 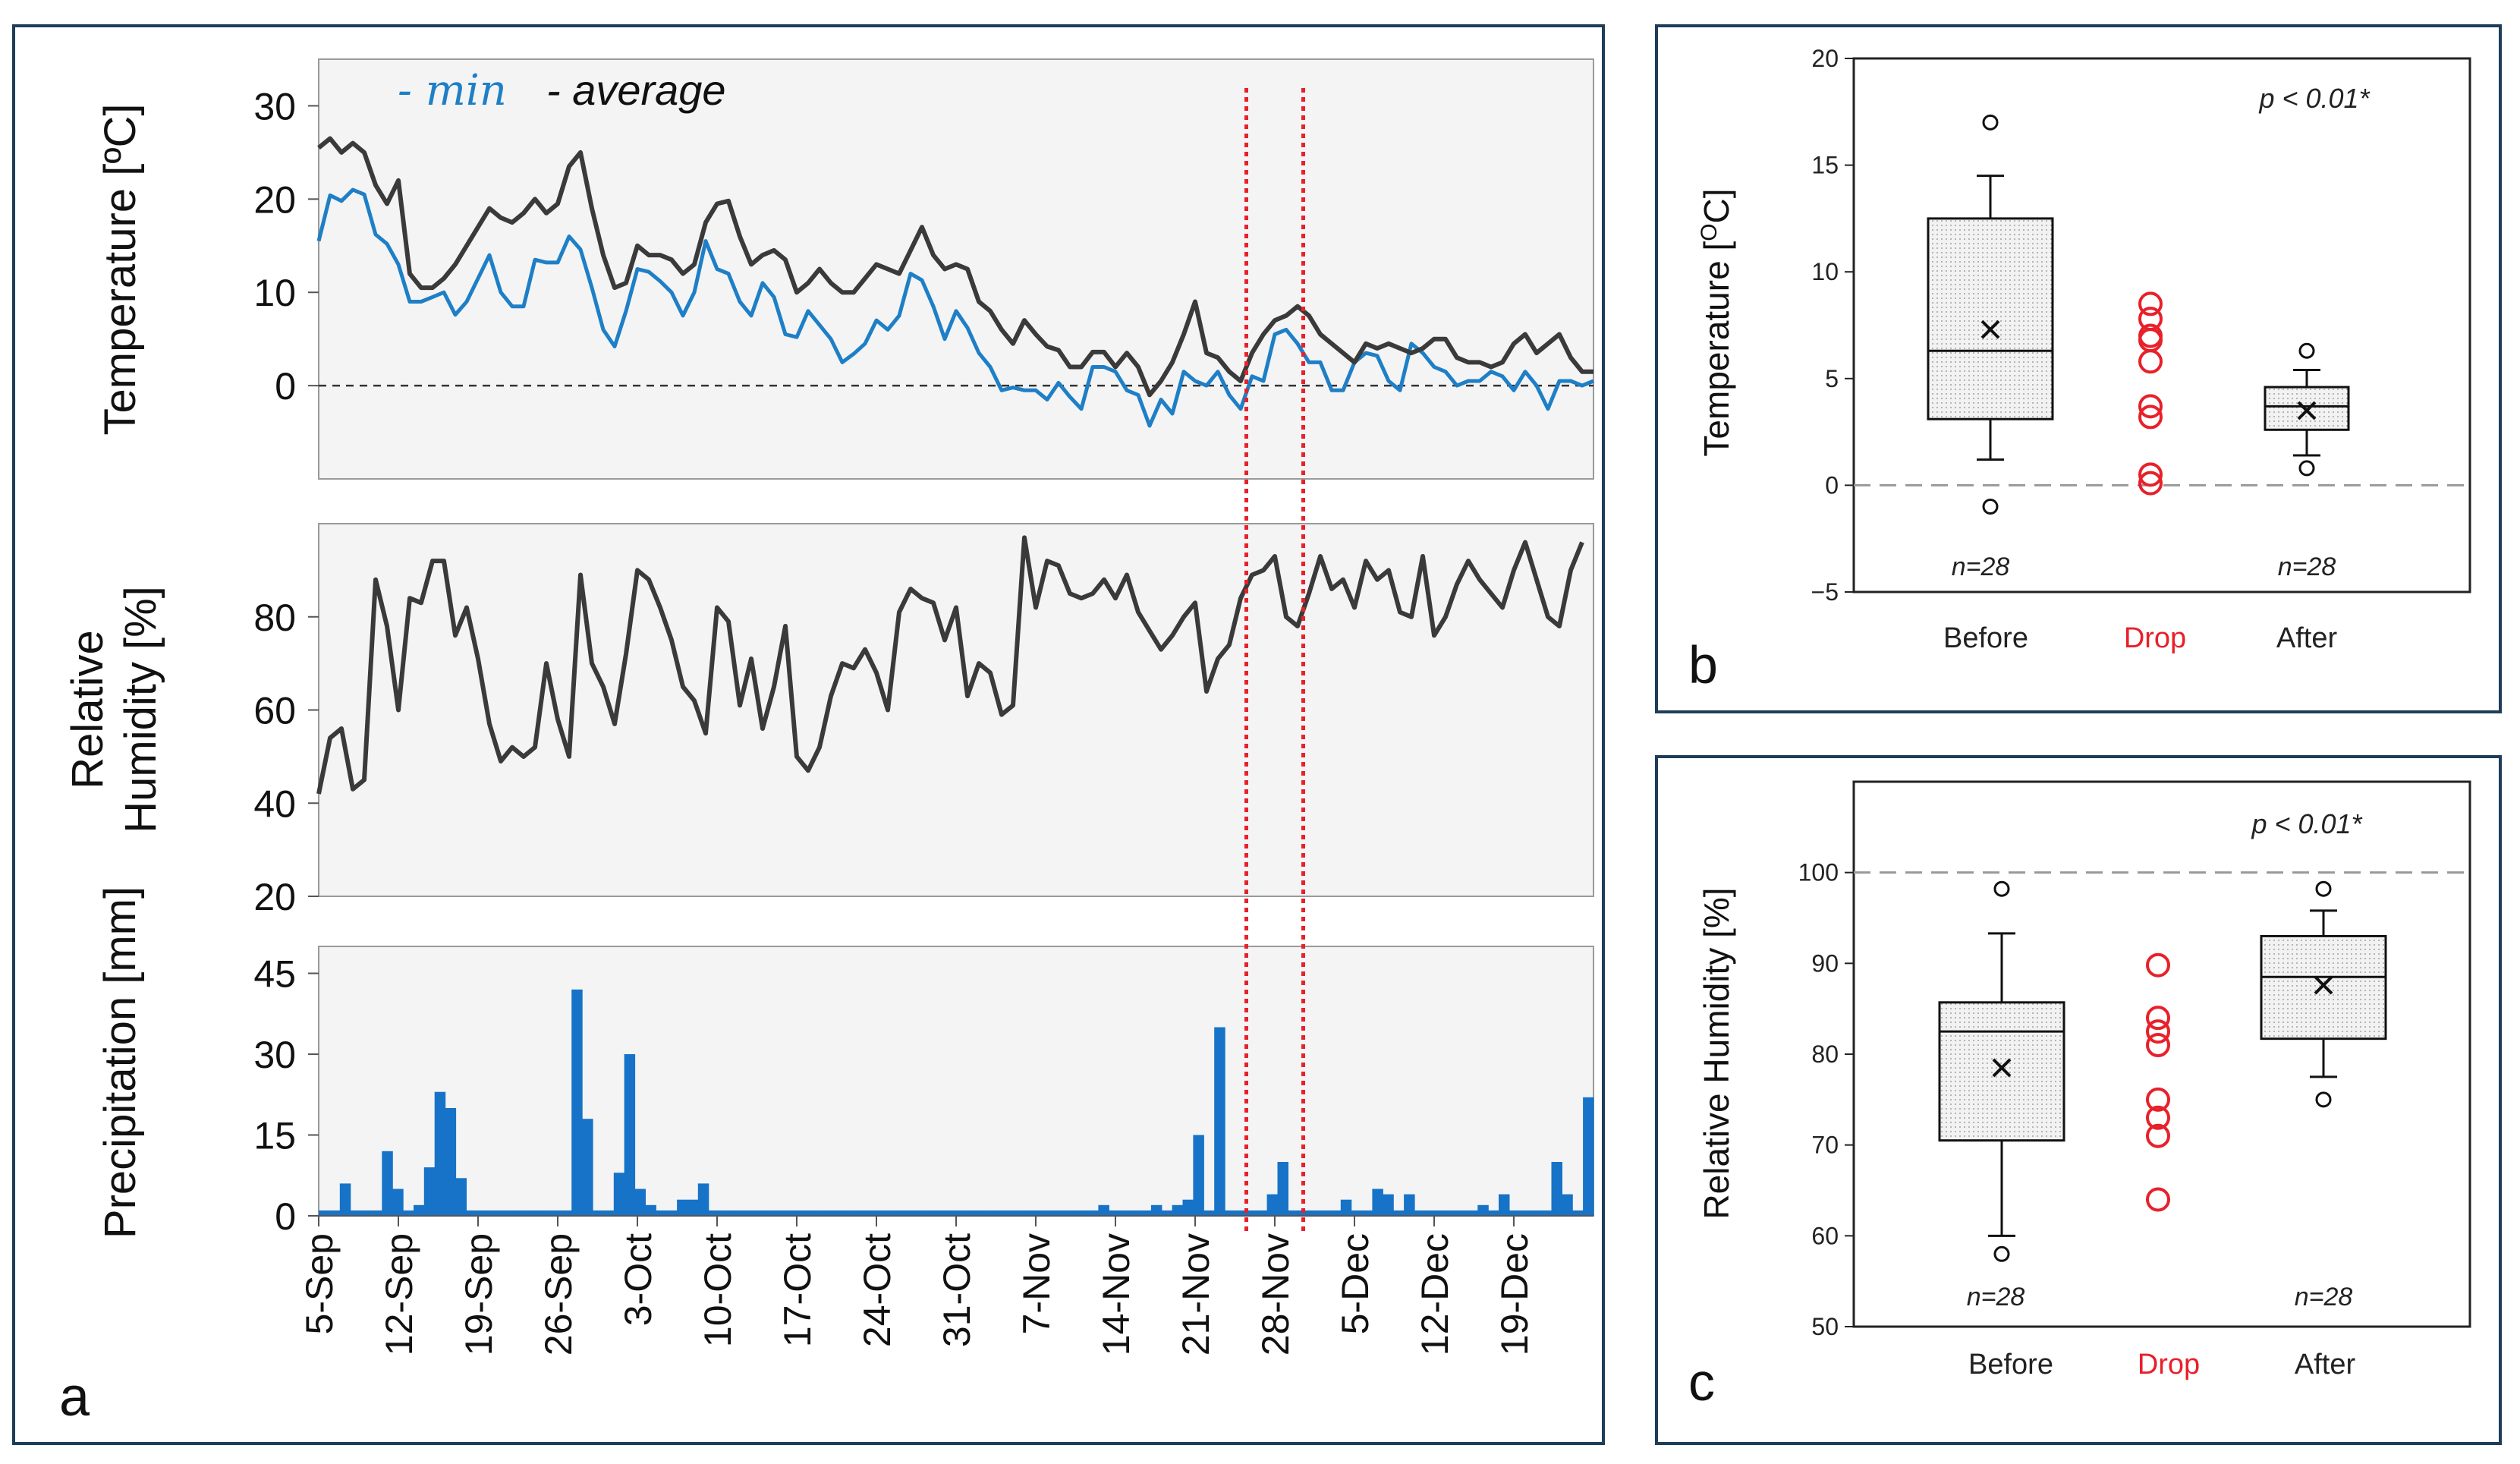 What do you see at coordinates (1825, 1235) in the screenshot?
I see `panel-c-y-tick-label: 60` at bounding box center [1825, 1235].